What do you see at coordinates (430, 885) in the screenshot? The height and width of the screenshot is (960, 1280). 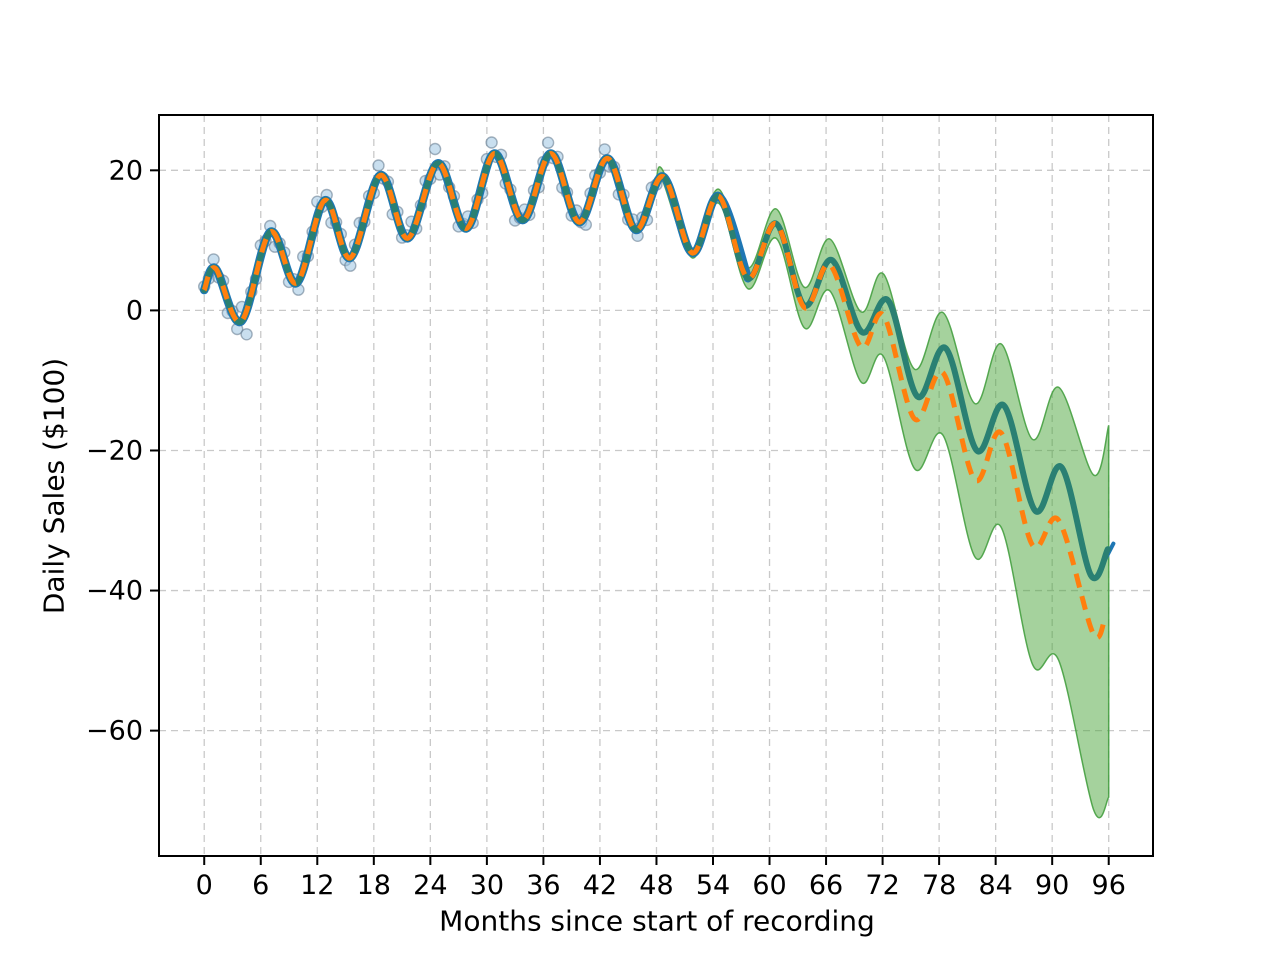 I see `x-tick-label: 24` at bounding box center [430, 885].